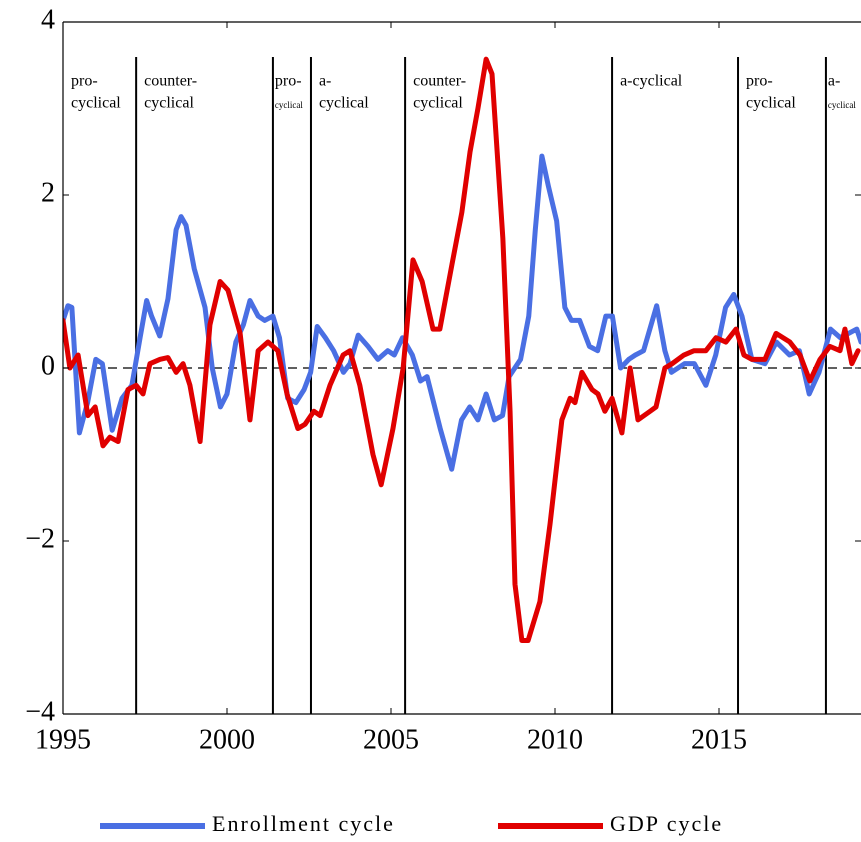  I want to click on x-tick-label: 2010, so click(555, 739).